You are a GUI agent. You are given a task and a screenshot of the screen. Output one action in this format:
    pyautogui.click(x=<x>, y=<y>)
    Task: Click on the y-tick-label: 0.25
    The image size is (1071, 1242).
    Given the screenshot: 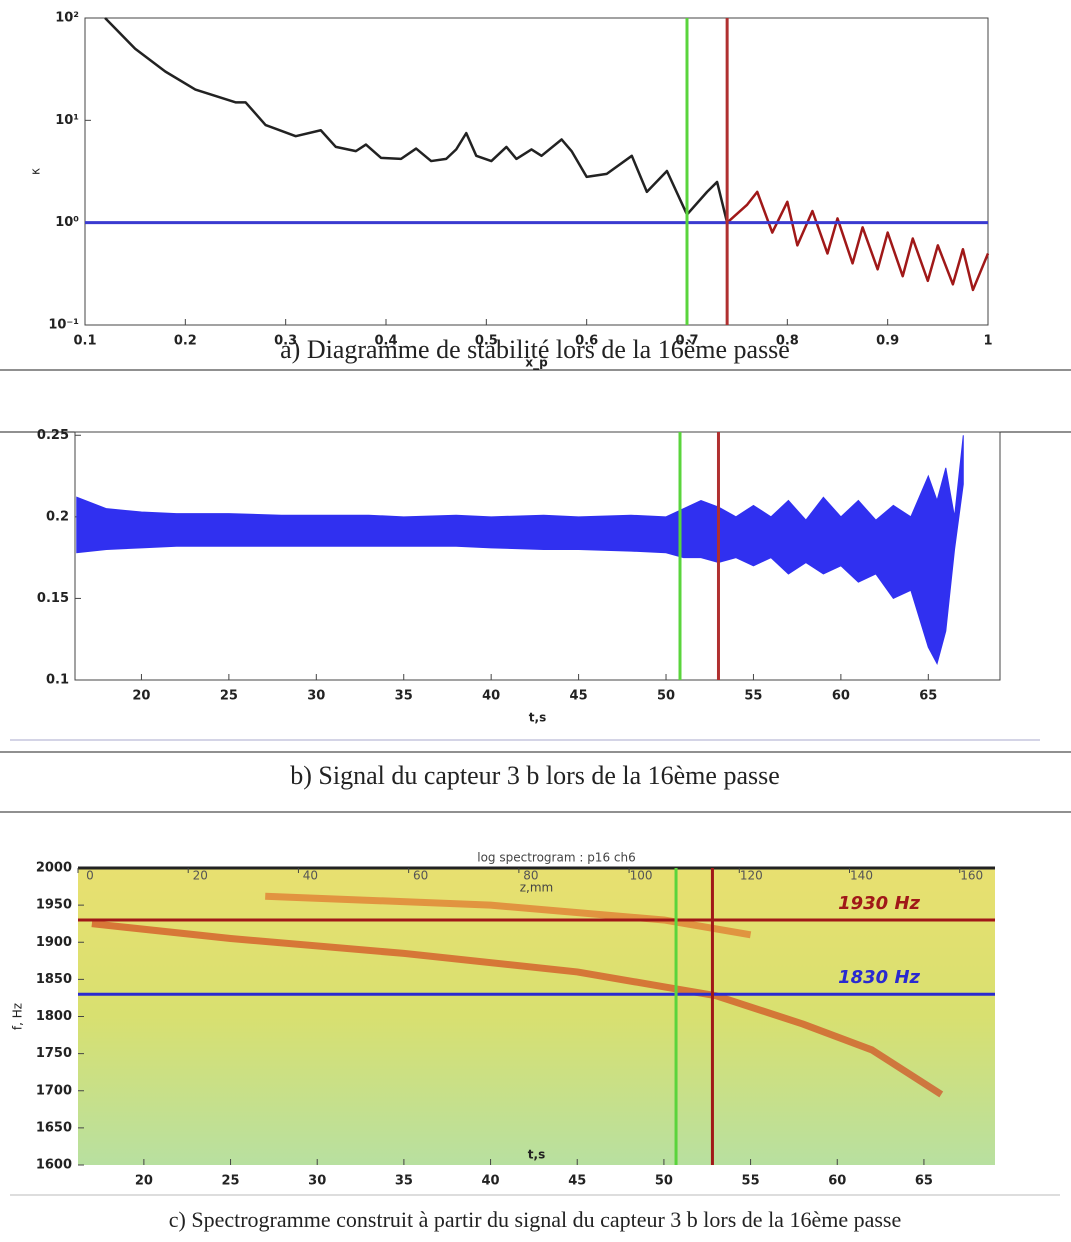 What is the action you would take?
    pyautogui.click(x=53, y=435)
    